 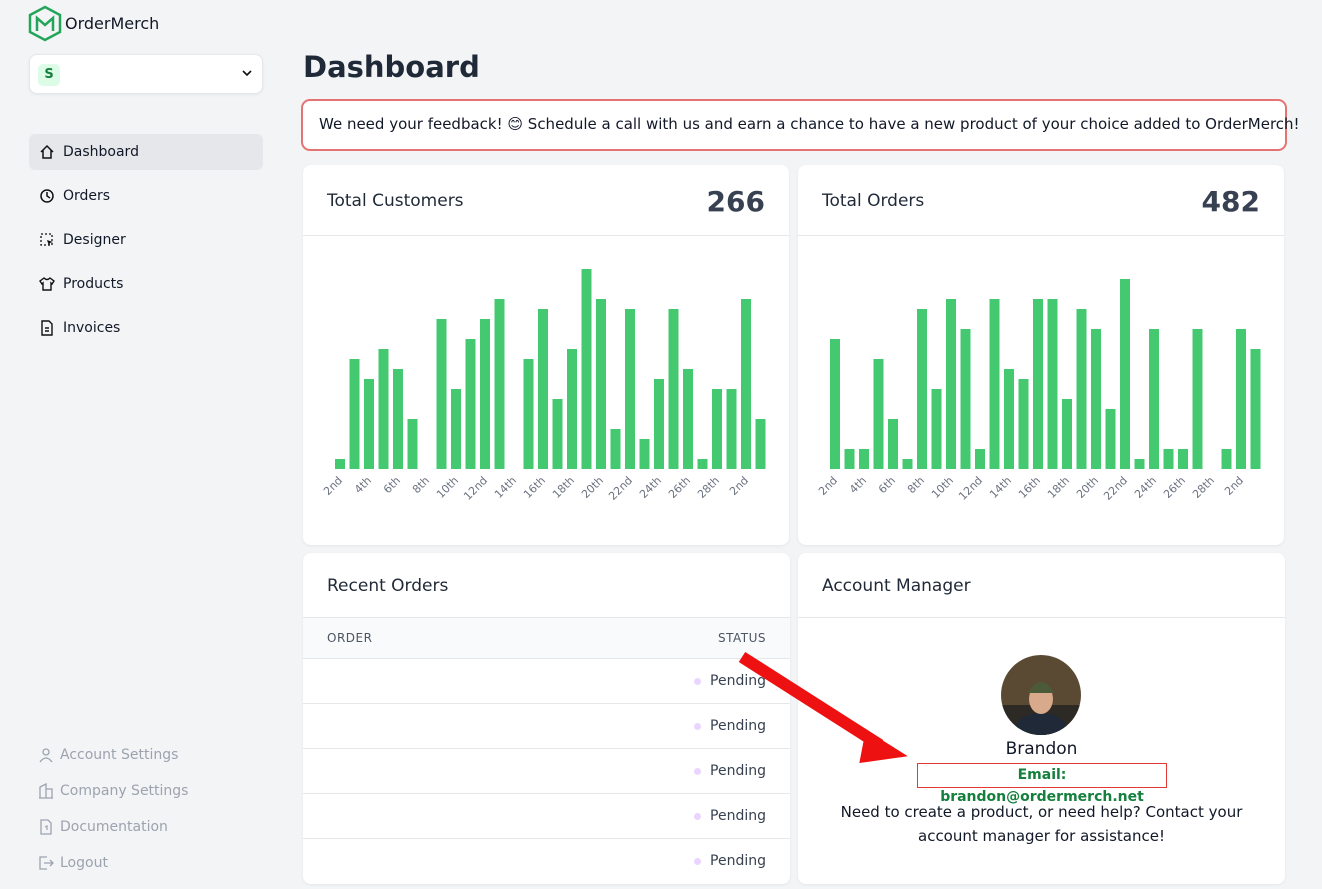 I want to click on footer-nav-label: Logout, so click(x=84, y=863).